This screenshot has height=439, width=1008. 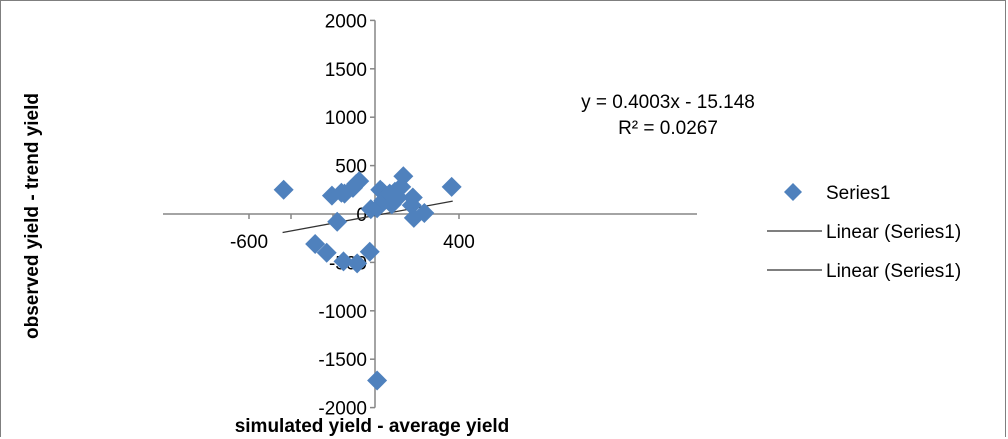 What do you see at coordinates (793, 192) in the screenshot?
I see `legend-marker-series1` at bounding box center [793, 192].